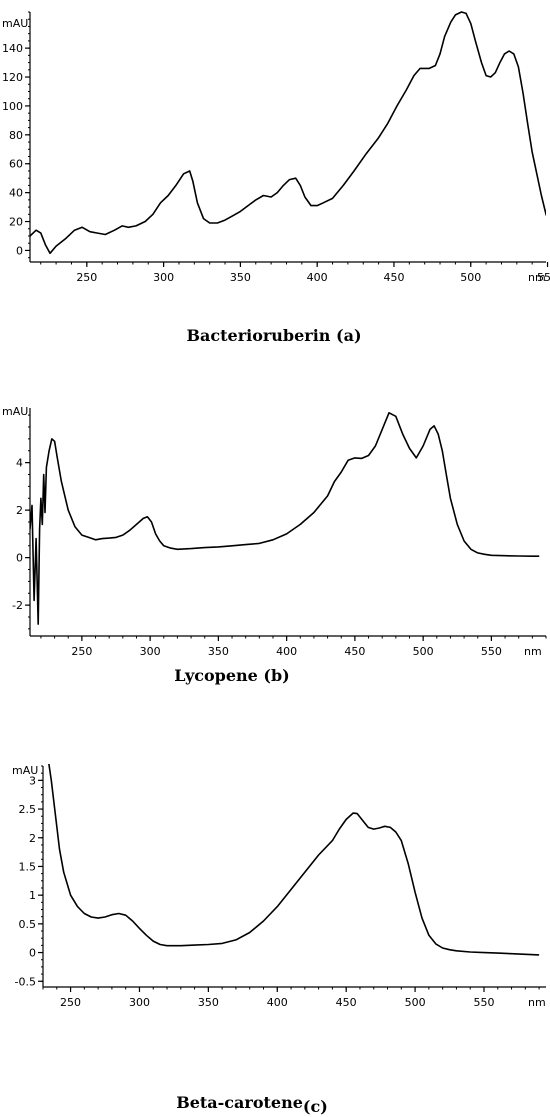 This screenshot has height=1117, width=550. Describe the element at coordinates (32, 780) in the screenshot. I see `y-tick-label: 3` at that location.